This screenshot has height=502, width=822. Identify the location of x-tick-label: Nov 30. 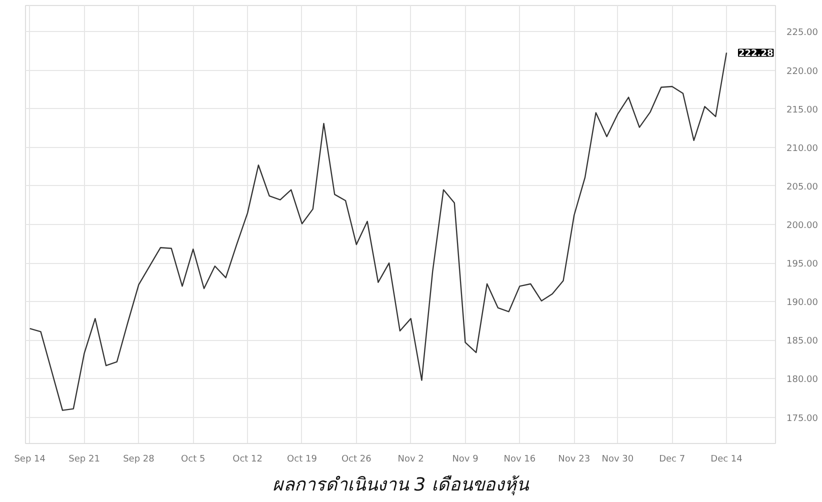
(618, 459).